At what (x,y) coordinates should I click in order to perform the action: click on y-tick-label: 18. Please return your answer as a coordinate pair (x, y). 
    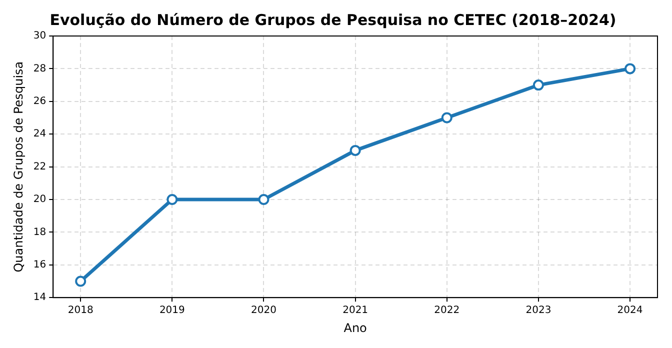
    Looking at the image, I should click on (39, 232).